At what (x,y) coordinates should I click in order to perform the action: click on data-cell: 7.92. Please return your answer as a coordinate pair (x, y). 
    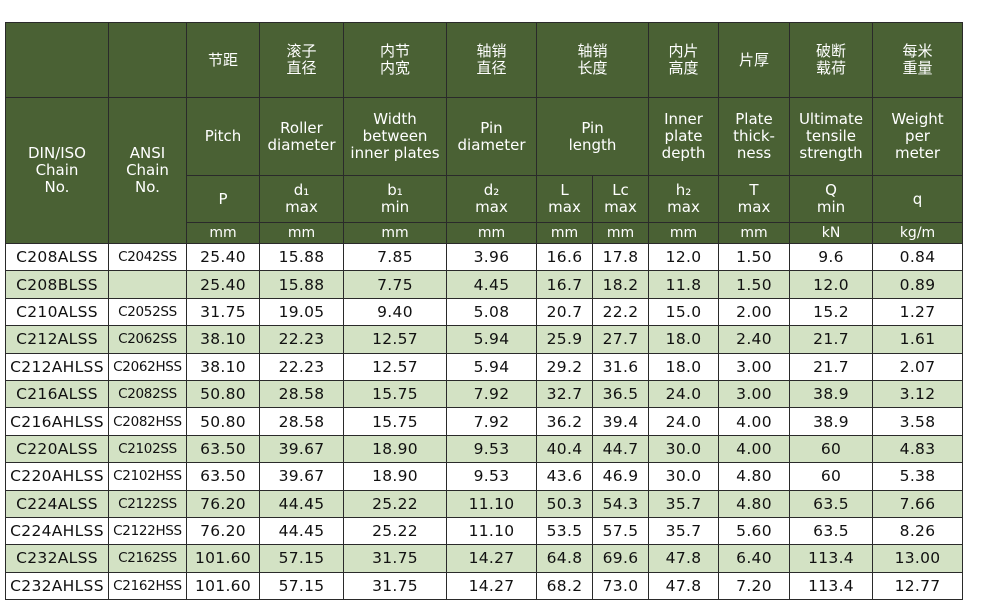
    Looking at the image, I should click on (491, 421).